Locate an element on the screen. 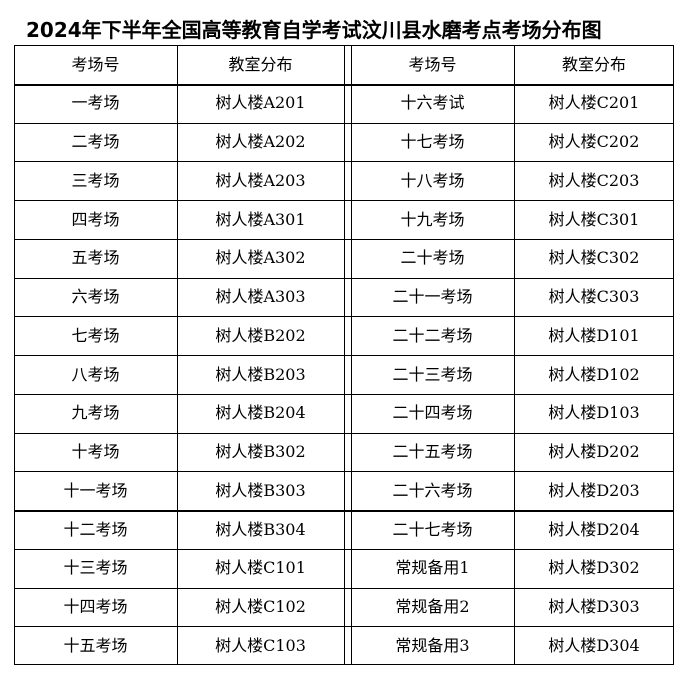 The height and width of the screenshot is (675, 690). cell-room-number: 六考场 is located at coordinates (95, 296).